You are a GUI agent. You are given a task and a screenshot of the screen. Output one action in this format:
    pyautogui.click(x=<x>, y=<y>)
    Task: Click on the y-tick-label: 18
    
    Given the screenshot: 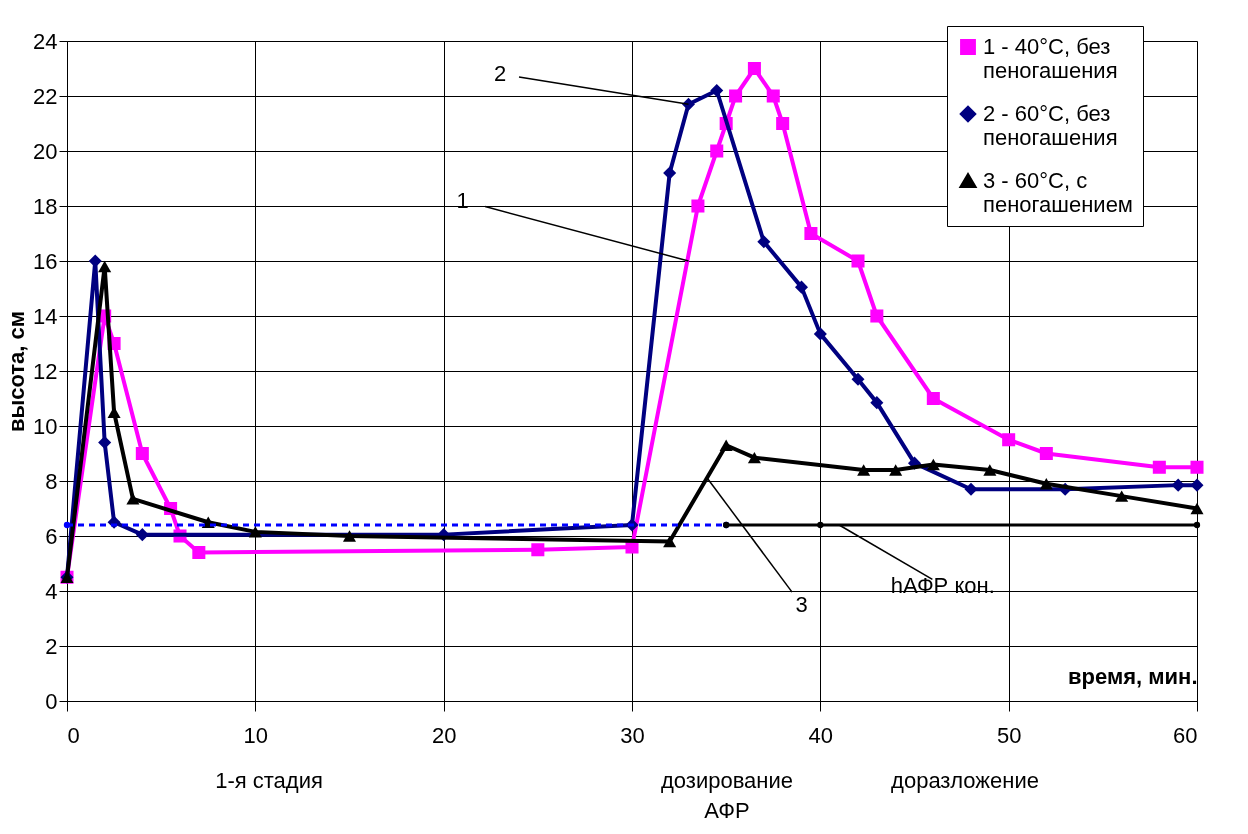 What is the action you would take?
    pyautogui.click(x=45, y=206)
    